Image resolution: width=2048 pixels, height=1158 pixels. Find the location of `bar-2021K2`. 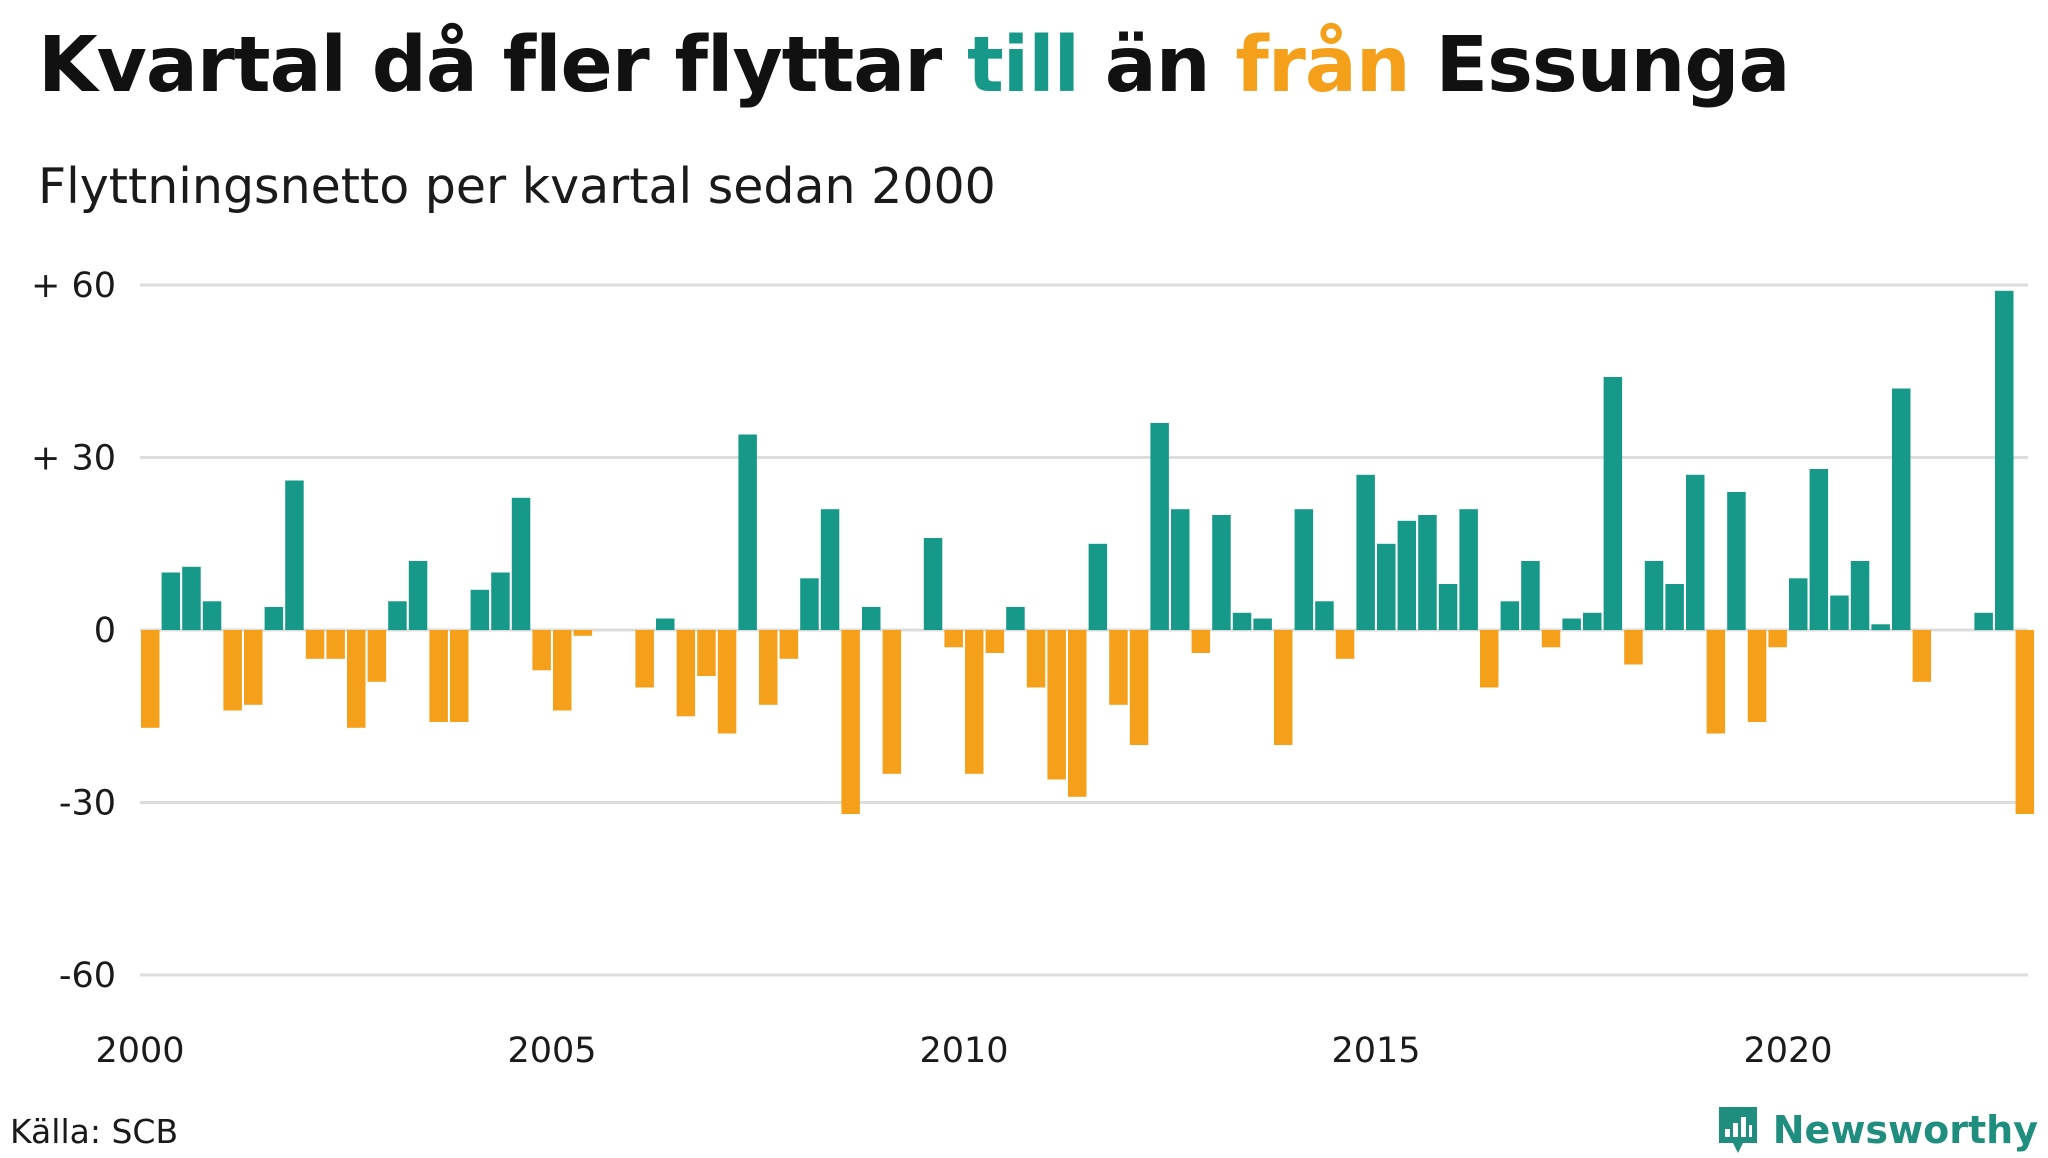

bar-2021K2 is located at coordinates (1901, 509).